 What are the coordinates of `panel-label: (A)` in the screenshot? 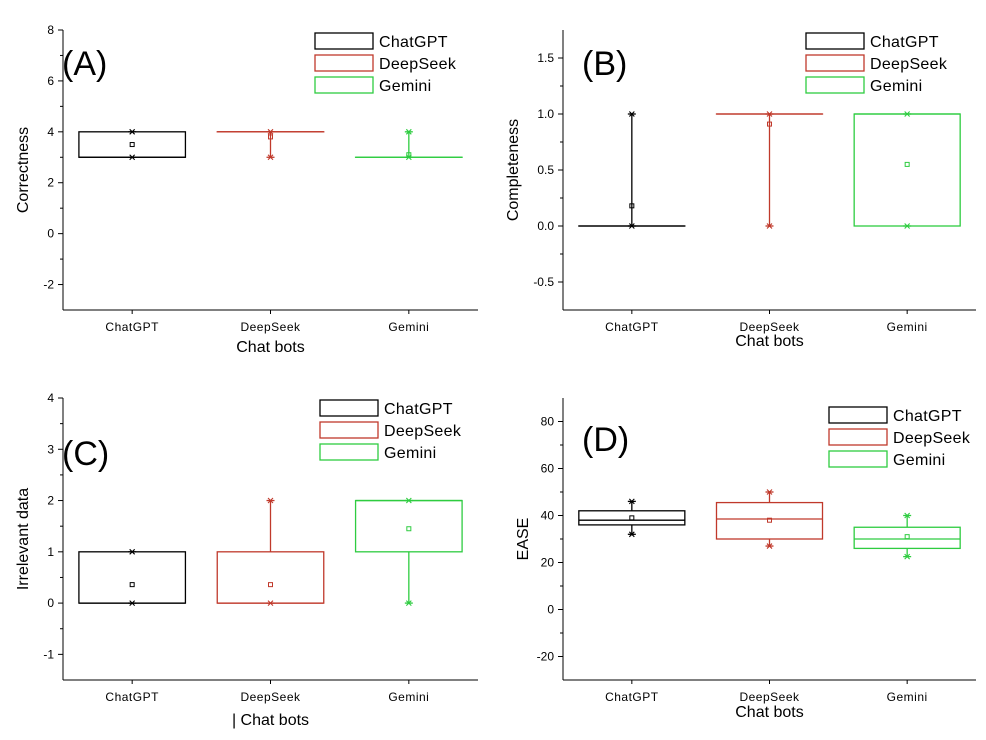 It's located at (84, 64).